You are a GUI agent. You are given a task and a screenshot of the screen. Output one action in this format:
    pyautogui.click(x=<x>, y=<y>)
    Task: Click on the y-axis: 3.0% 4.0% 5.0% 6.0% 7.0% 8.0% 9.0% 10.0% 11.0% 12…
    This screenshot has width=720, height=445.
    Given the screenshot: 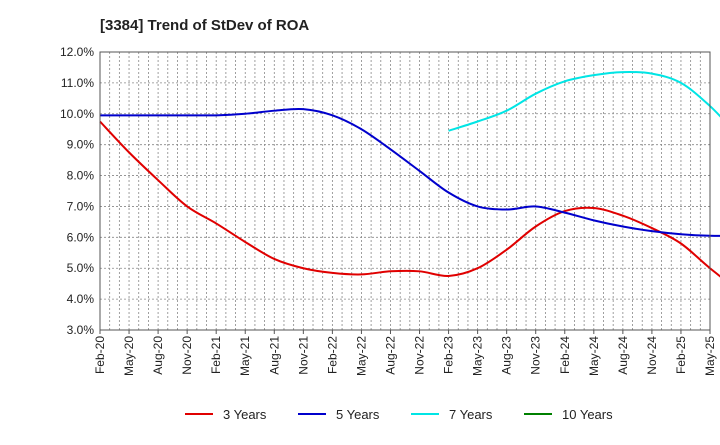 What is the action you would take?
    pyautogui.click(x=77, y=191)
    